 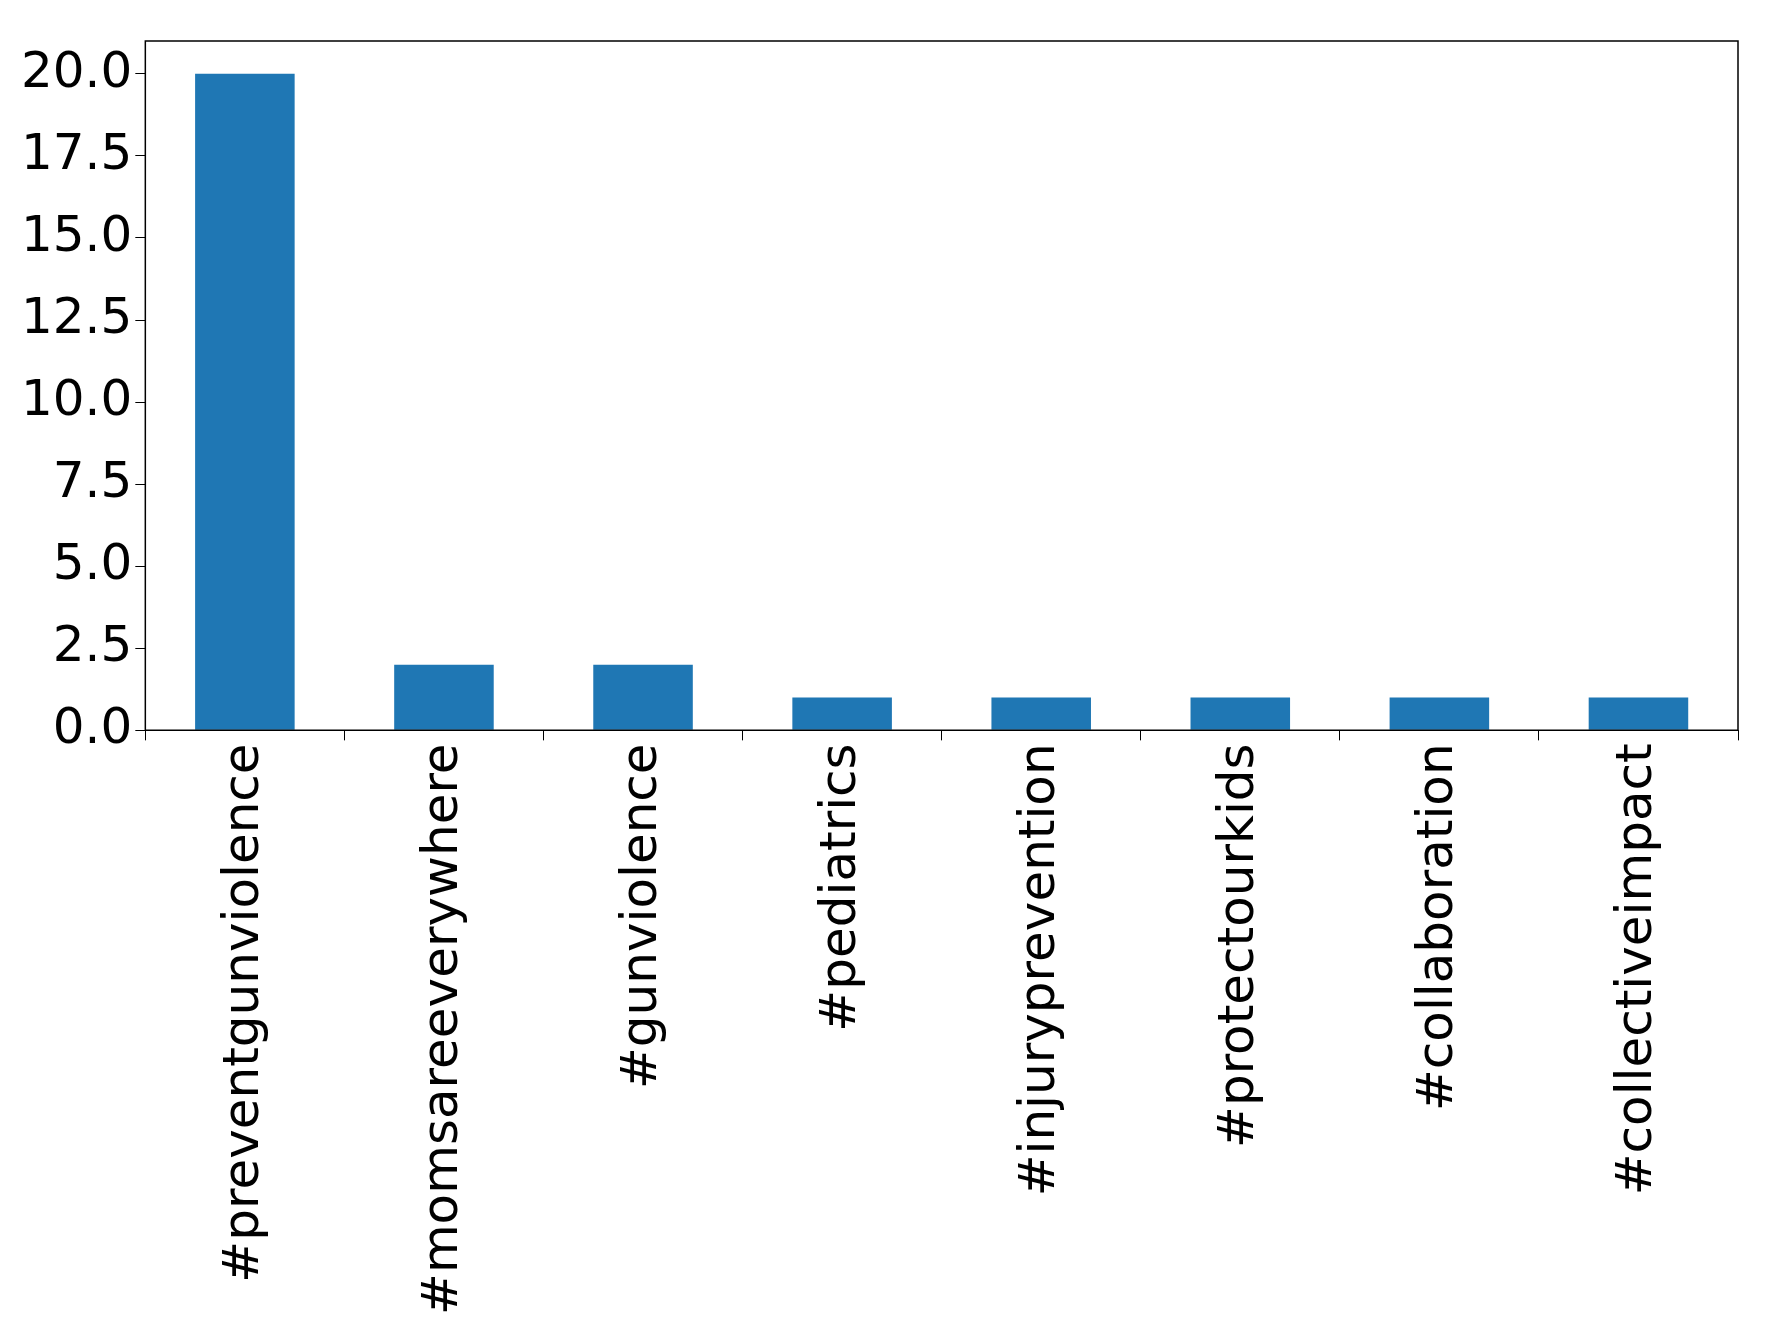 What do you see at coordinates (439, 1029) in the screenshot?
I see `x-tick-label: #momsareeverywhere` at bounding box center [439, 1029].